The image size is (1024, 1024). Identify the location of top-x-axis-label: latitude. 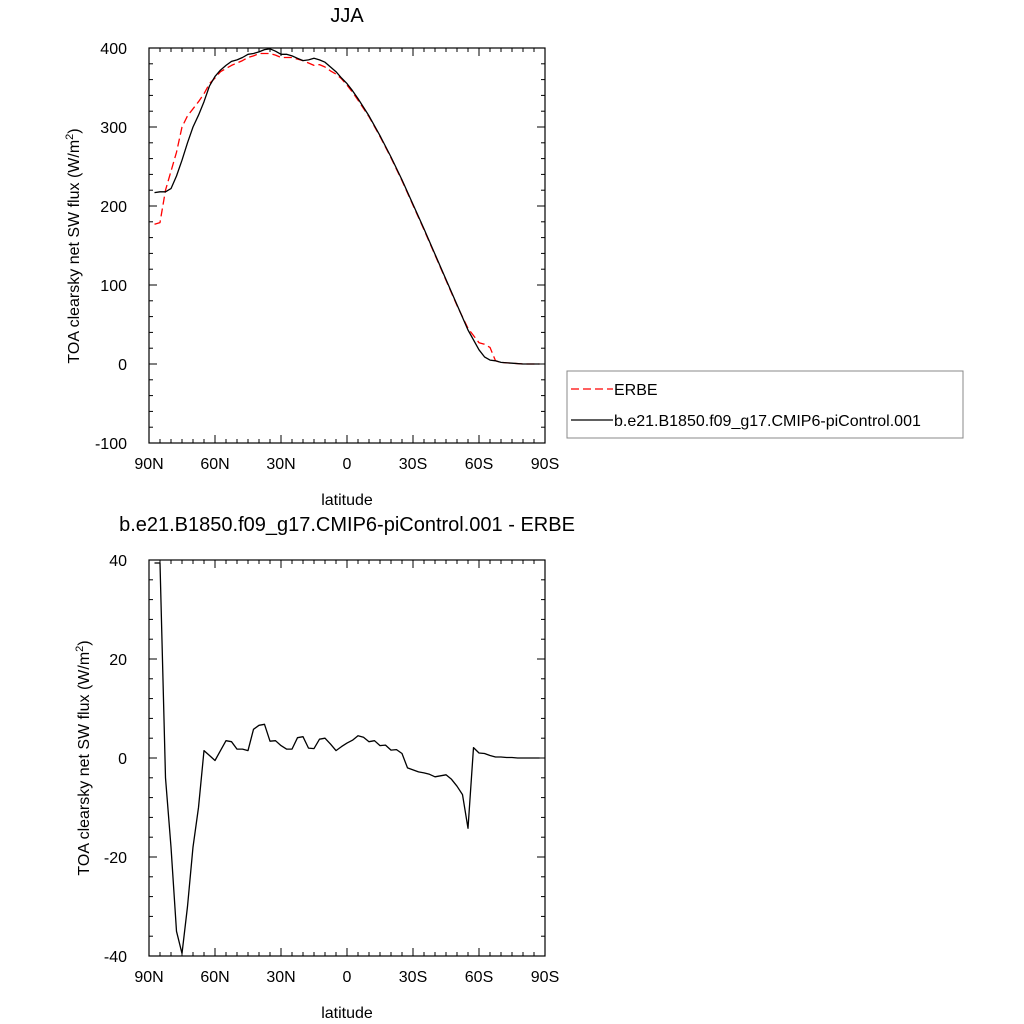
(347, 500).